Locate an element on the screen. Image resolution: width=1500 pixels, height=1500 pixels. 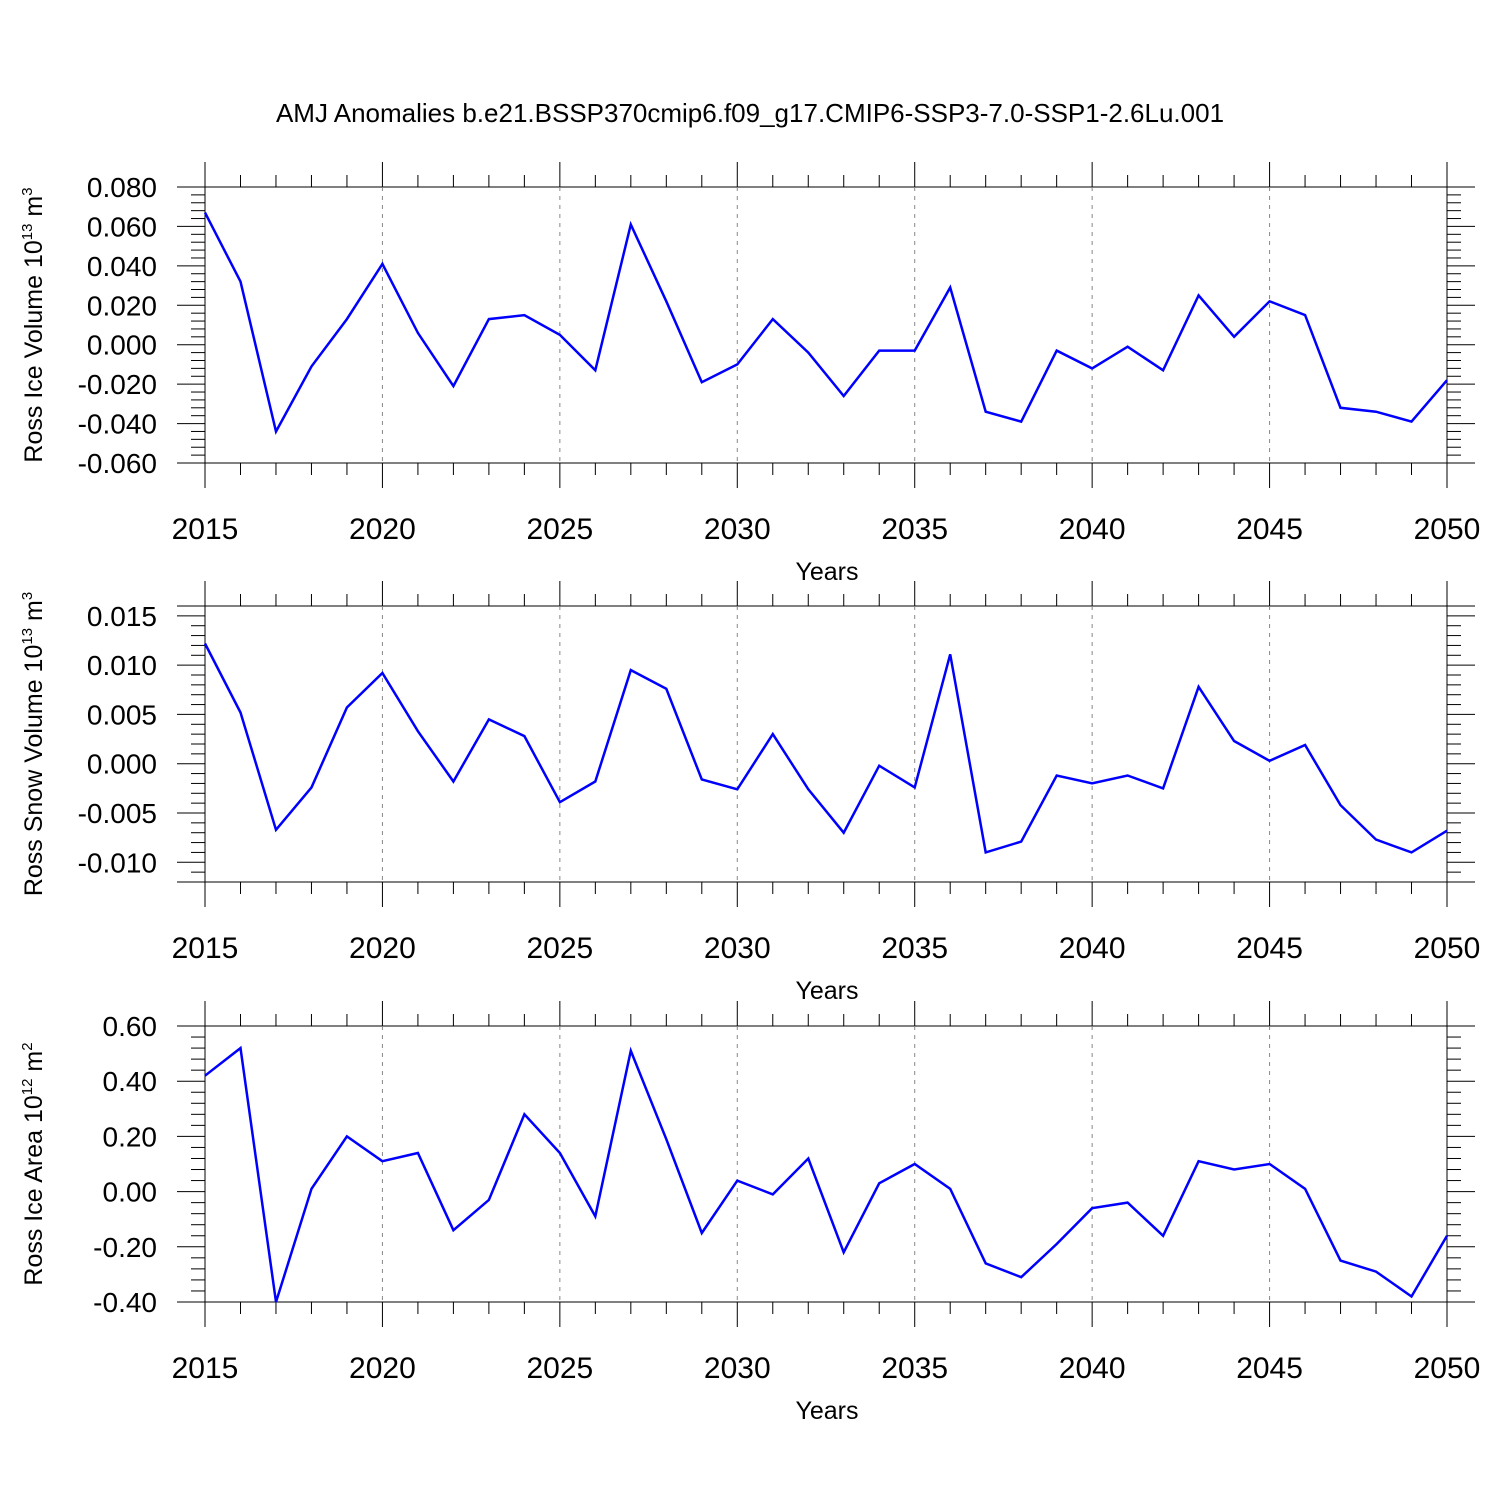
y-tick-label: 0.00 is located at coordinates (130, 1192).